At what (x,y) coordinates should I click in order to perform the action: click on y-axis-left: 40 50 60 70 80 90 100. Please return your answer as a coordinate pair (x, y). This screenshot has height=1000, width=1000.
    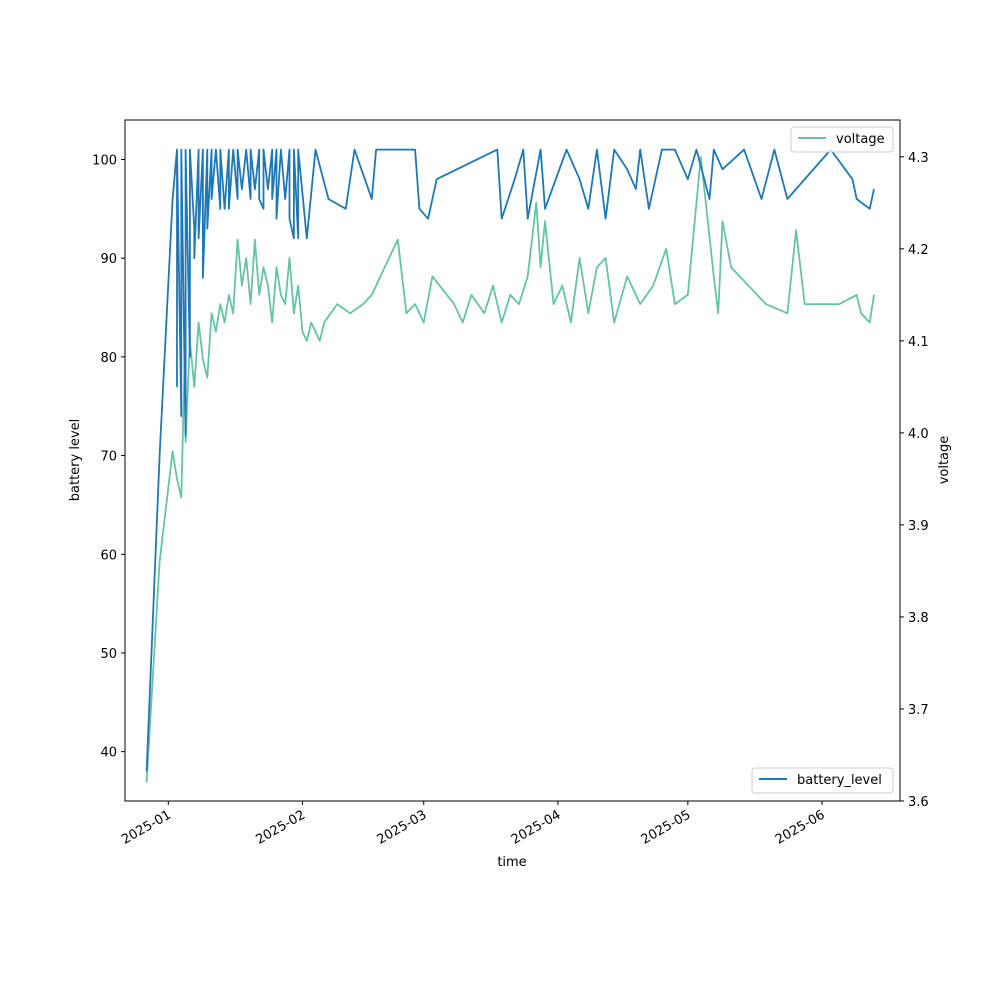
    Looking at the image, I should click on (108, 457).